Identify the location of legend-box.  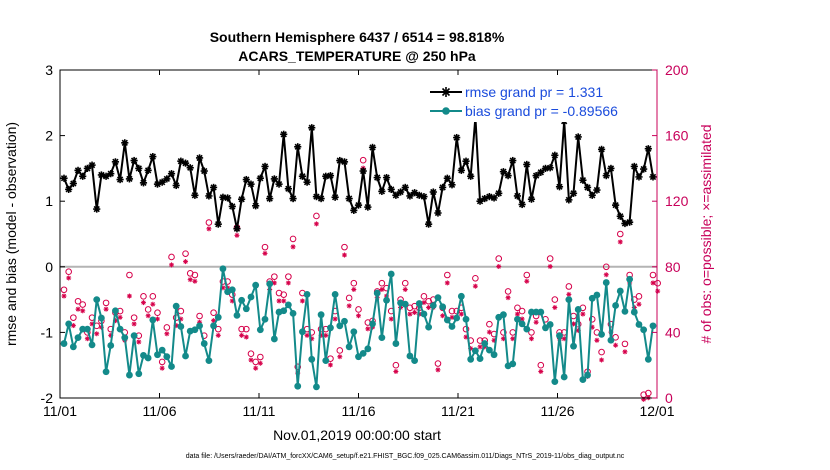
(539, 101).